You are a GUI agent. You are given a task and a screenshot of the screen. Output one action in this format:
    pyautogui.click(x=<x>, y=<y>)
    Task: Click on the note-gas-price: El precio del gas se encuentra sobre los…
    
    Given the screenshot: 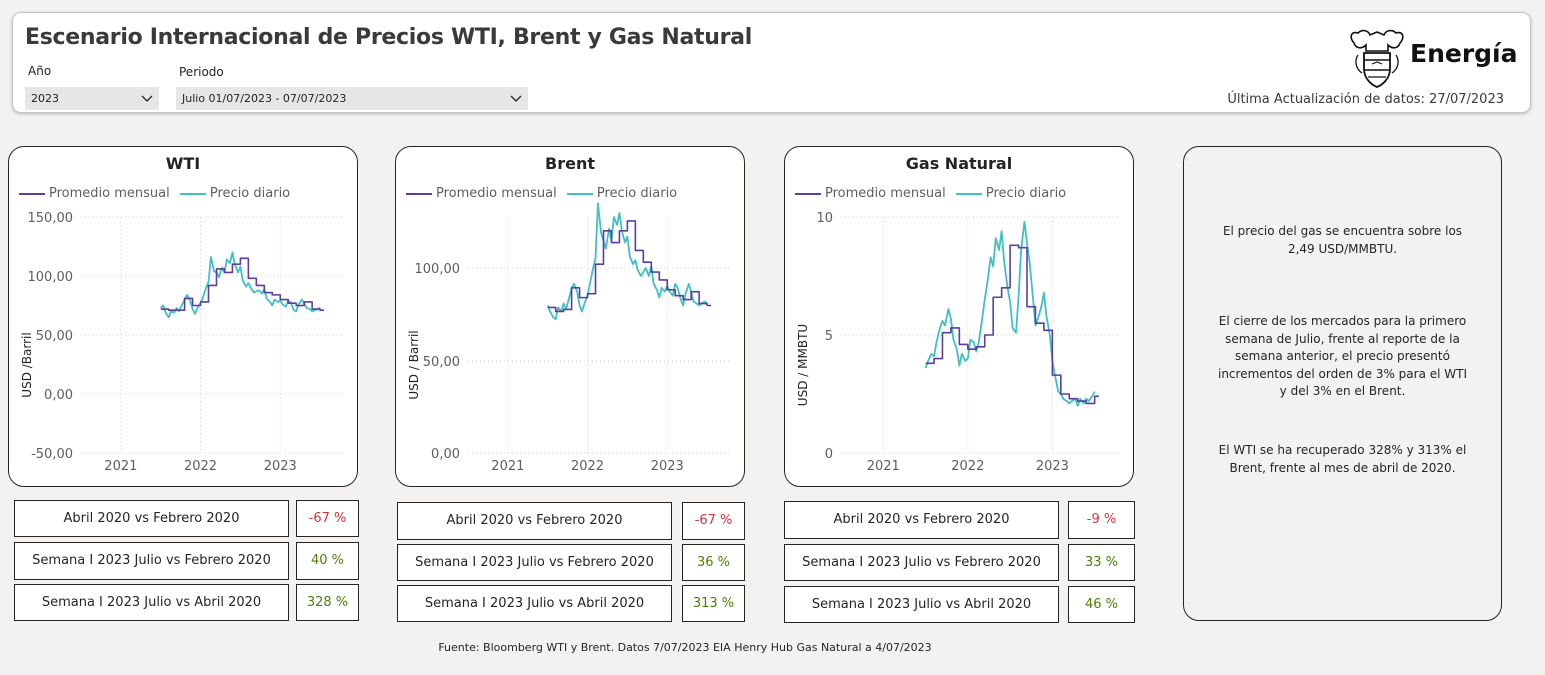 What is the action you would take?
    pyautogui.click(x=1342, y=240)
    